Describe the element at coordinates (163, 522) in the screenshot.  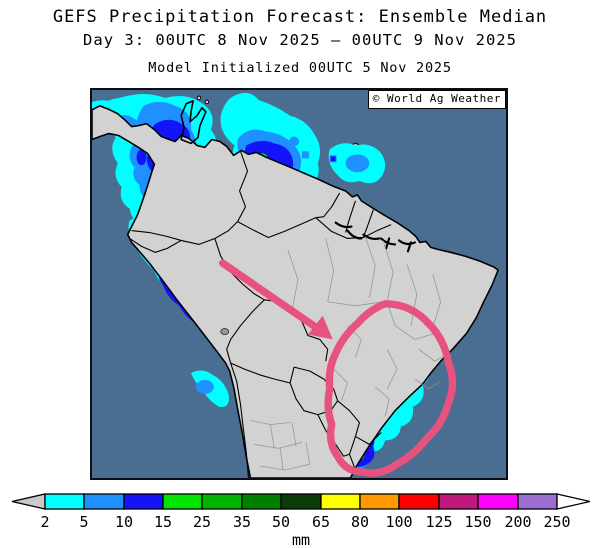
I see `tick-label: 15` at that location.